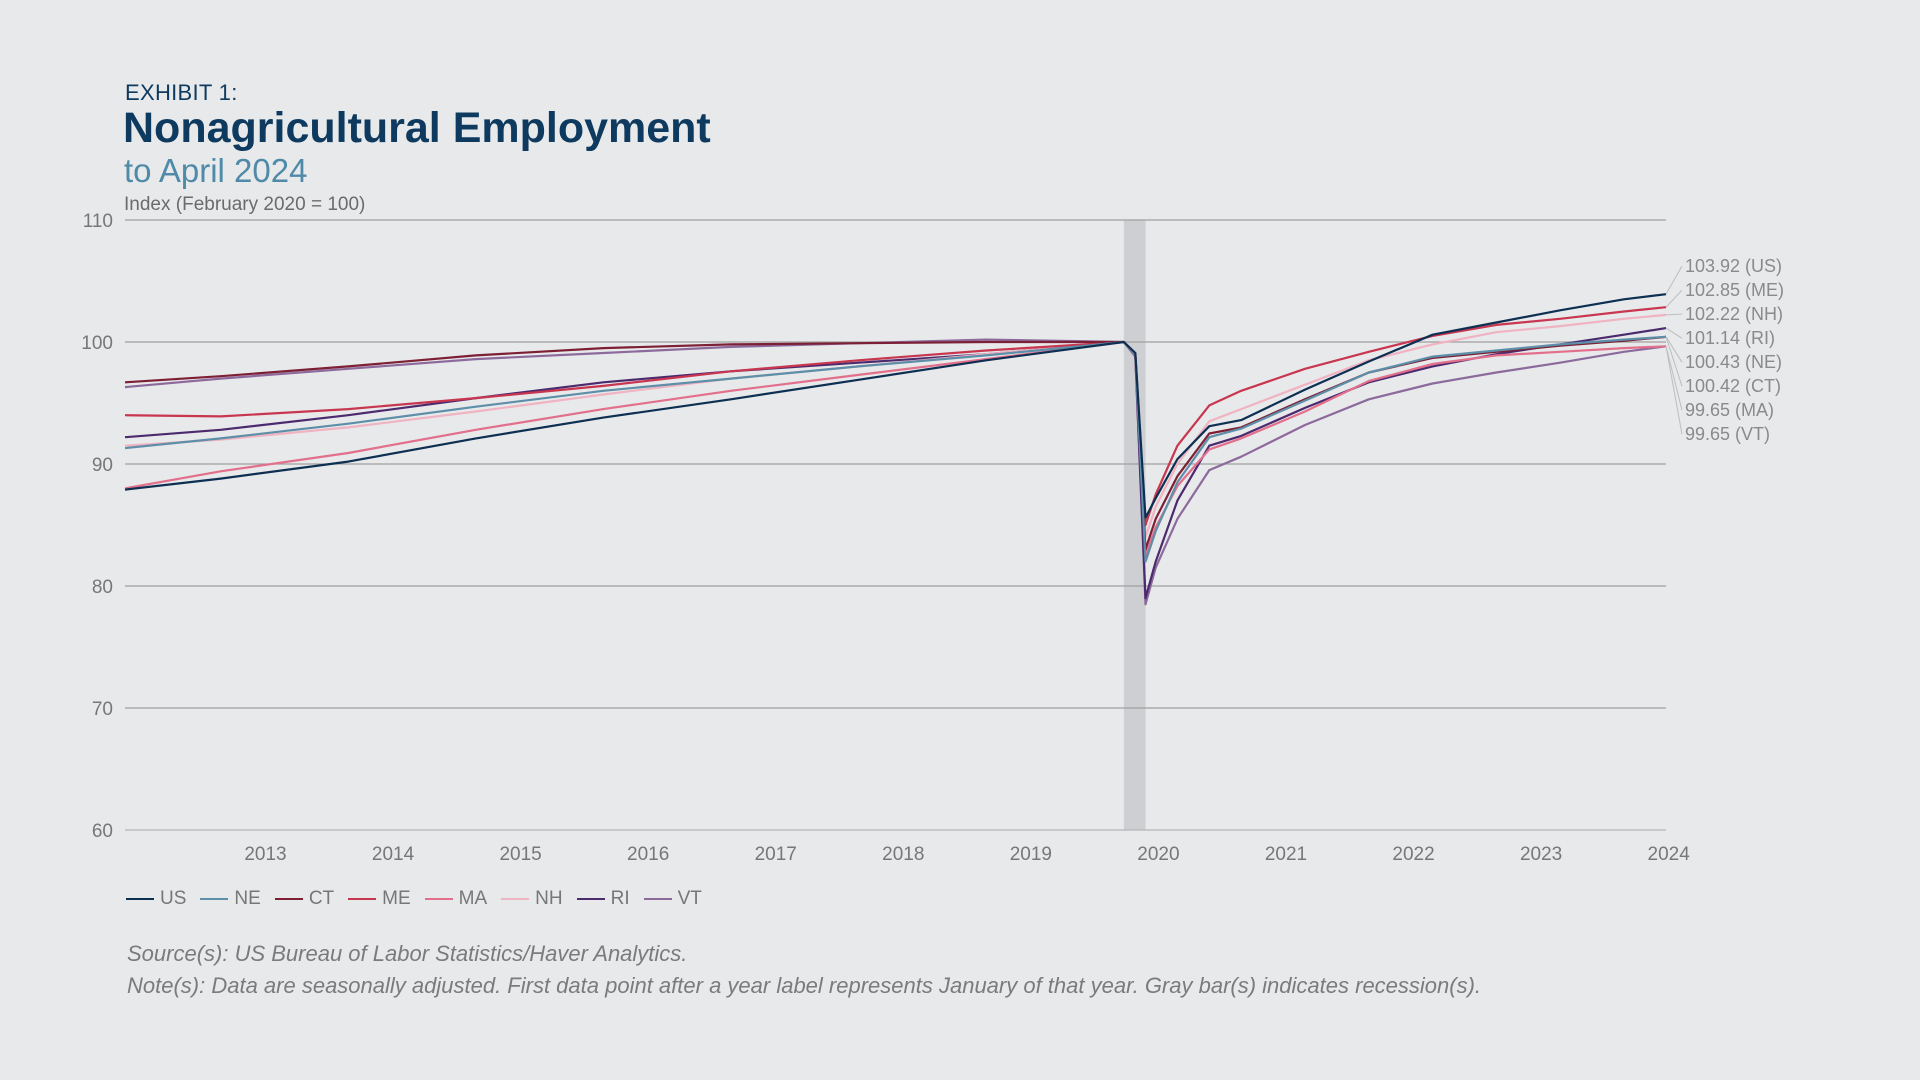 The image size is (1920, 1080). I want to click on legend-label: US, so click(173, 898).